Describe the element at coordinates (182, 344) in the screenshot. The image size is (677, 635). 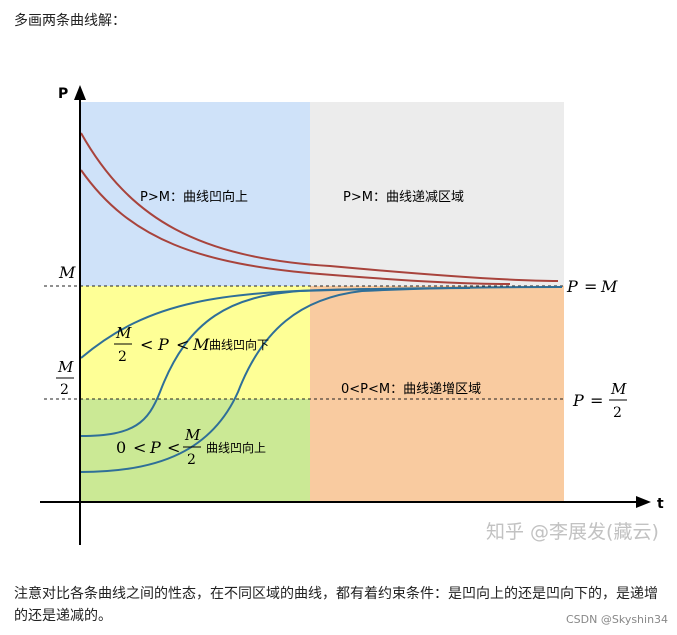
I see `ineq-upper-lt2: <` at that location.